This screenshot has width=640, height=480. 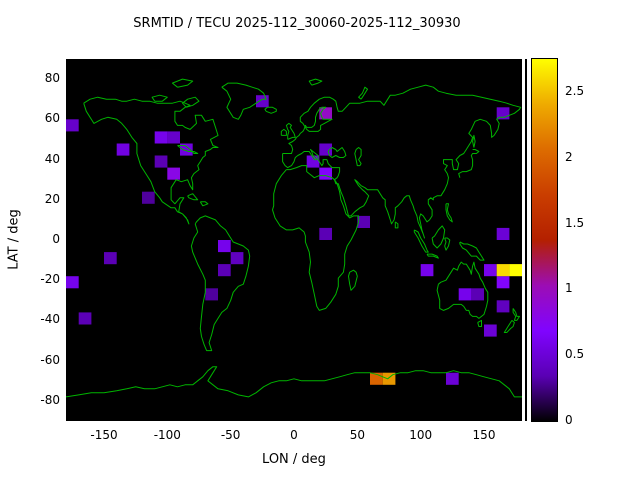 I want to click on coastline-black_sea, so click(x=337, y=152).